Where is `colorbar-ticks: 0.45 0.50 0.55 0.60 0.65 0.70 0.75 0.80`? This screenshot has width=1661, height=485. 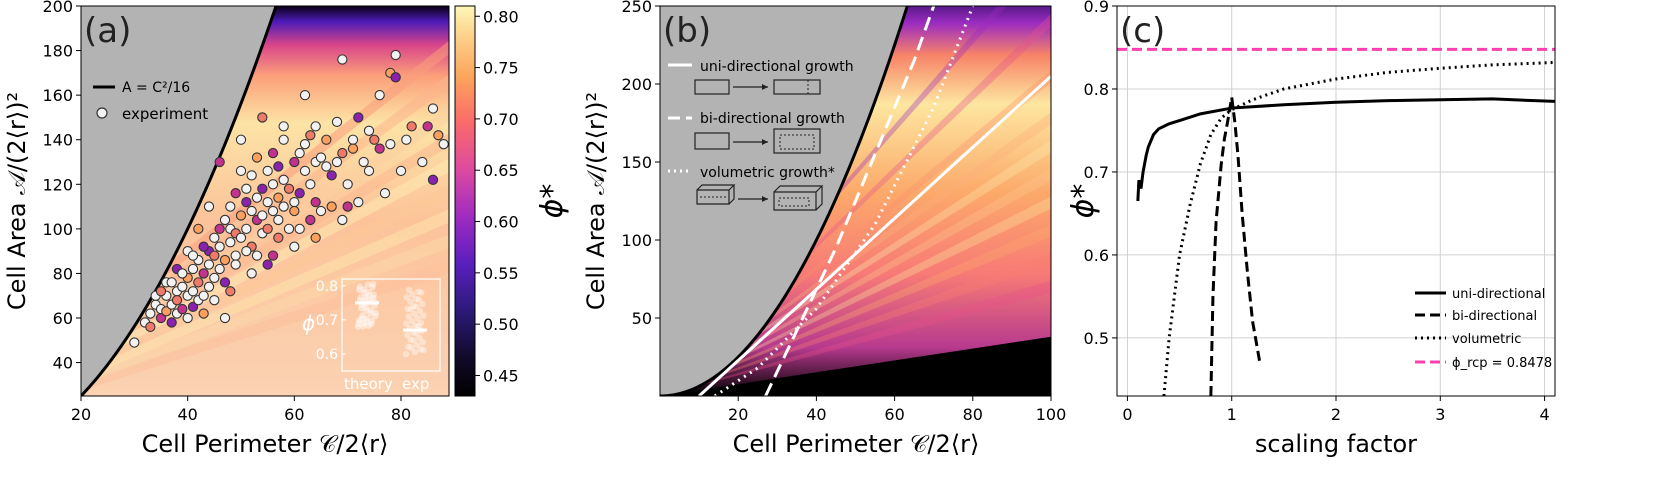
colorbar-ticks: 0.45 0.50 0.55 0.60 0.65 0.70 0.75 0.80 is located at coordinates (497, 196).